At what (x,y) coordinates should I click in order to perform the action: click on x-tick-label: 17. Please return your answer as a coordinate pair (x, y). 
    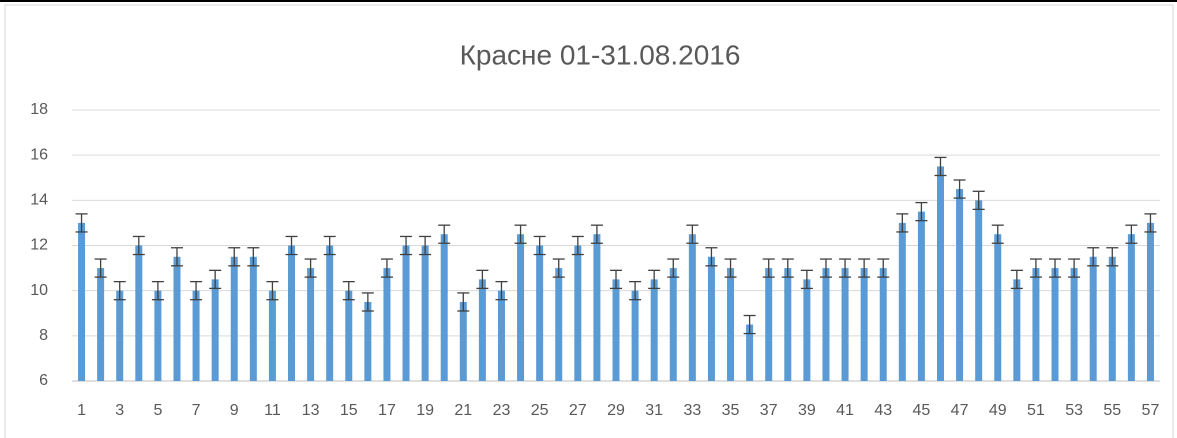
    Looking at the image, I should click on (387, 410).